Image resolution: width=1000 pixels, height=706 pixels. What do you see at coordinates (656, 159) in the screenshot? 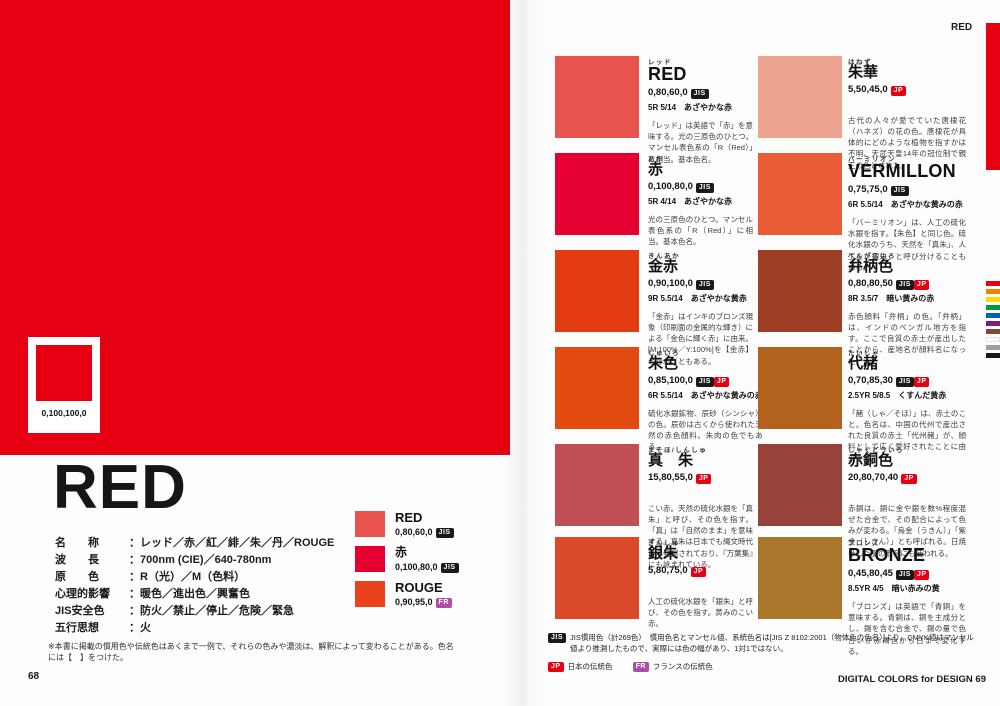
I see `entry-furigana: あか` at bounding box center [656, 159].